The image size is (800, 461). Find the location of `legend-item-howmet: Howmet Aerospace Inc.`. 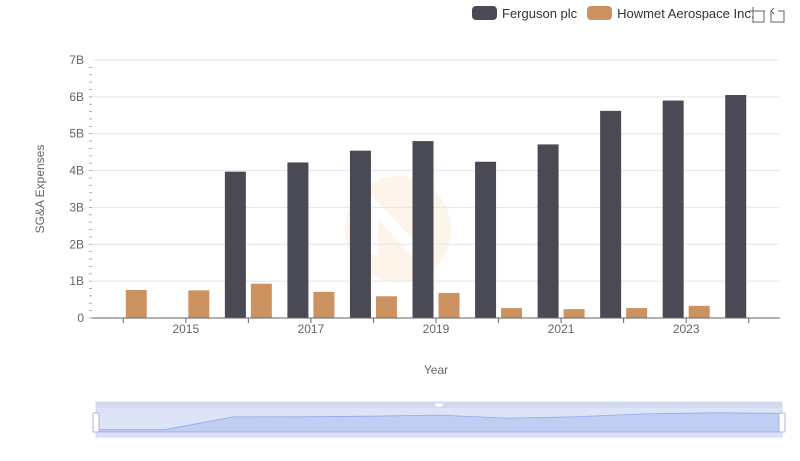

legend-item-howmet: Howmet Aerospace Inc. is located at coordinates (670, 13).